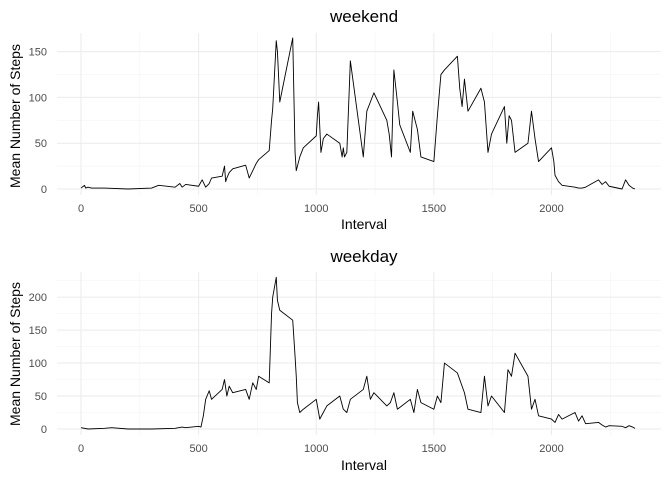 The image size is (672, 480). What do you see at coordinates (38, 121) in the screenshot?
I see `weekend-y-tick-labels: 0 50 100 150` at bounding box center [38, 121].